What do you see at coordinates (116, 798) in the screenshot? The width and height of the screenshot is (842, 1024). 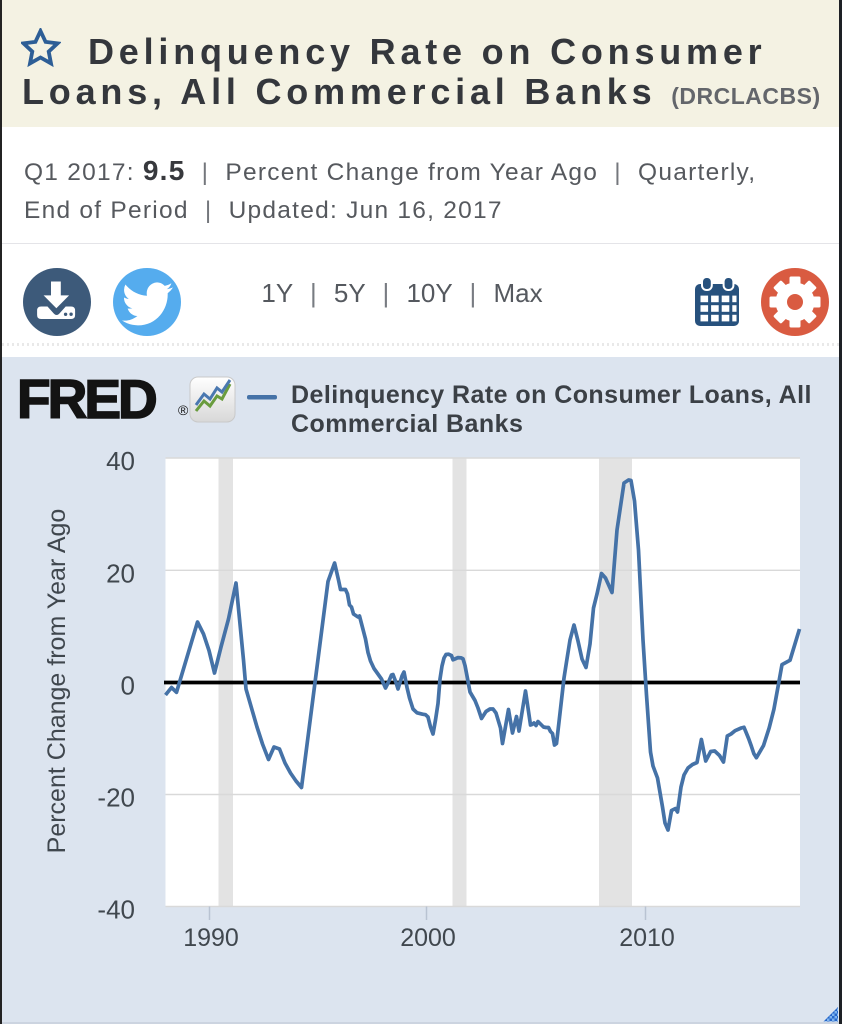 I see `svg-text: -20` at bounding box center [116, 798].